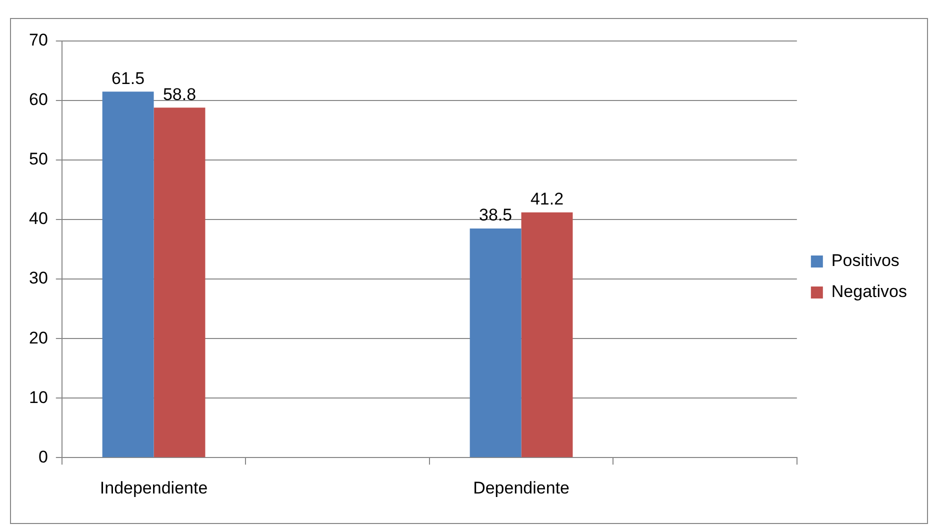 This screenshot has height=529, width=935. Describe the element at coordinates (38, 40) in the screenshot. I see `y-tick-label: 70` at that location.